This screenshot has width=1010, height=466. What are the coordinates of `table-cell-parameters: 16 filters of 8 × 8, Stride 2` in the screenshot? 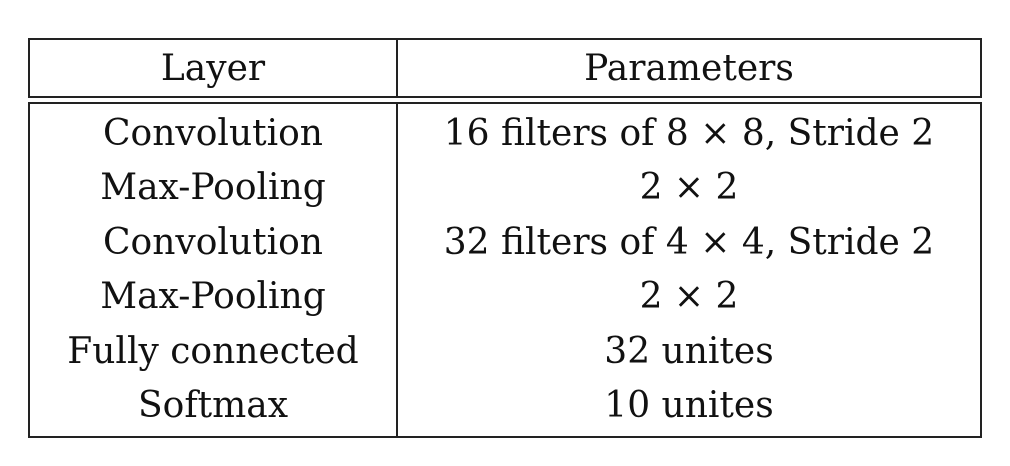 It's located at (689, 133).